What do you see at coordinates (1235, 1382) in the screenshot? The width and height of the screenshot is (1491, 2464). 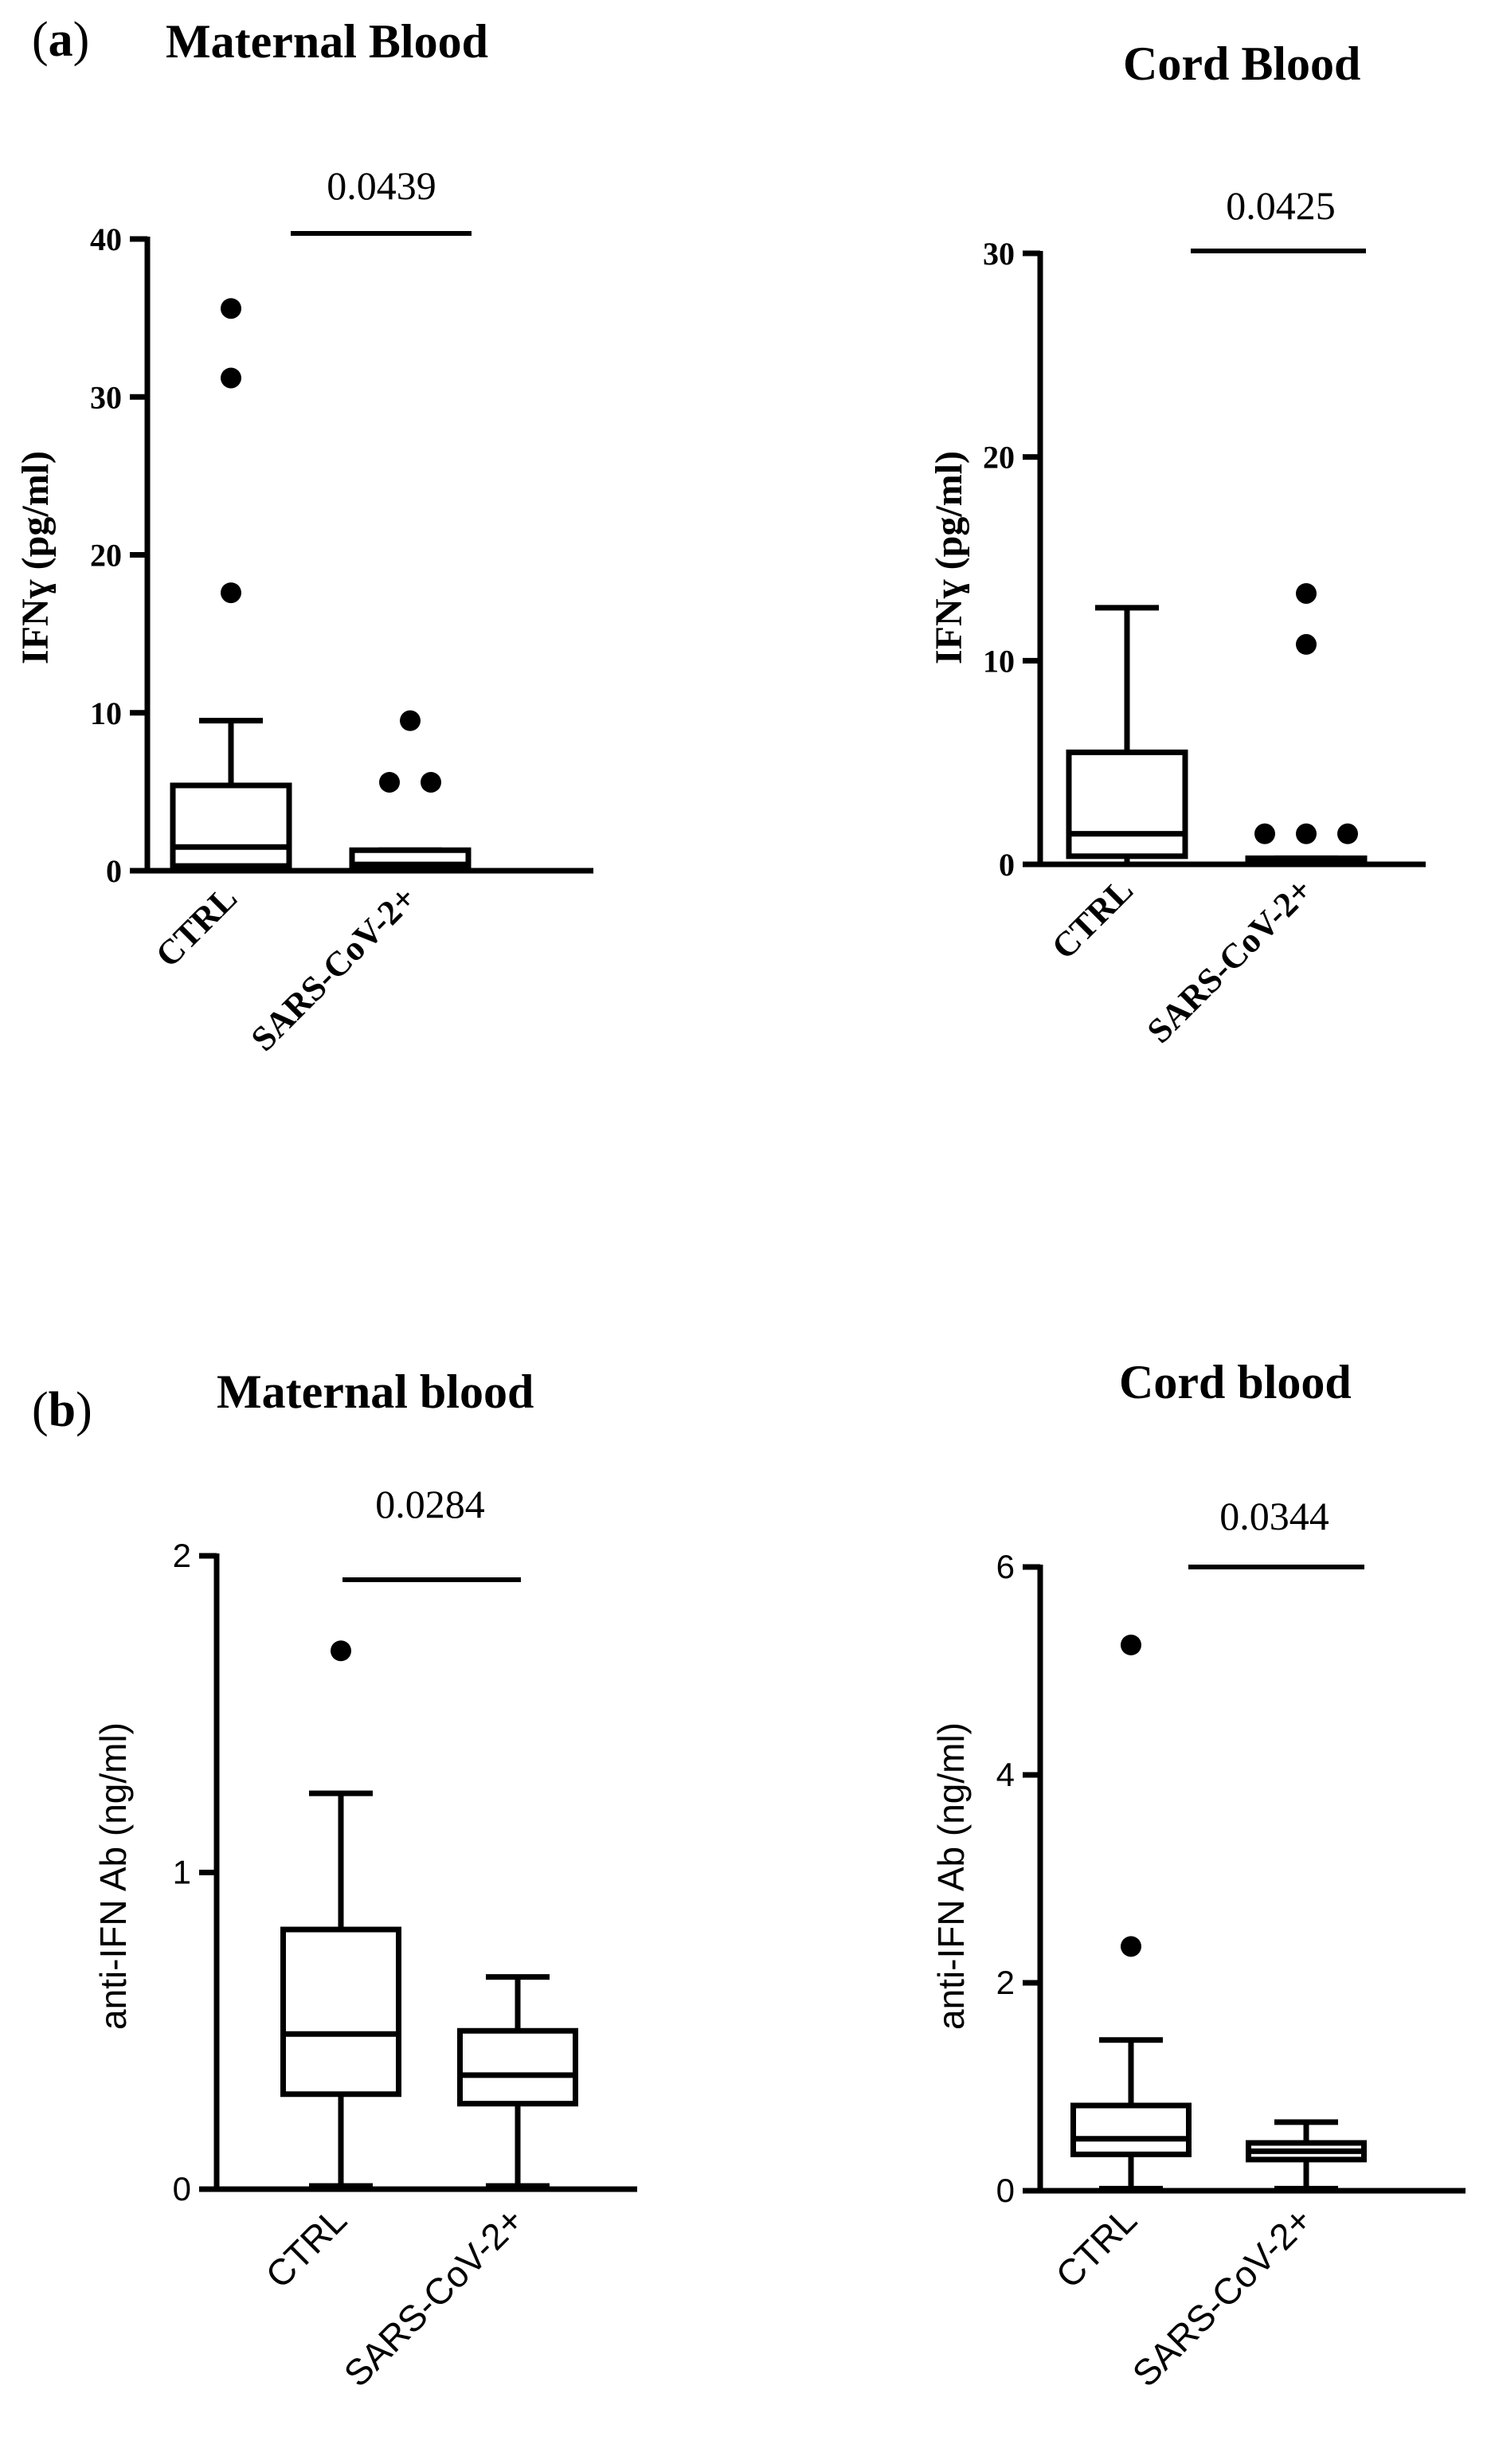 I see `chart-title-cord-blood-ab: Cord blood` at bounding box center [1235, 1382].